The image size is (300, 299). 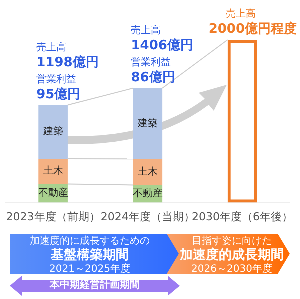 I want to click on series-label: 建築, so click(x=53, y=132).